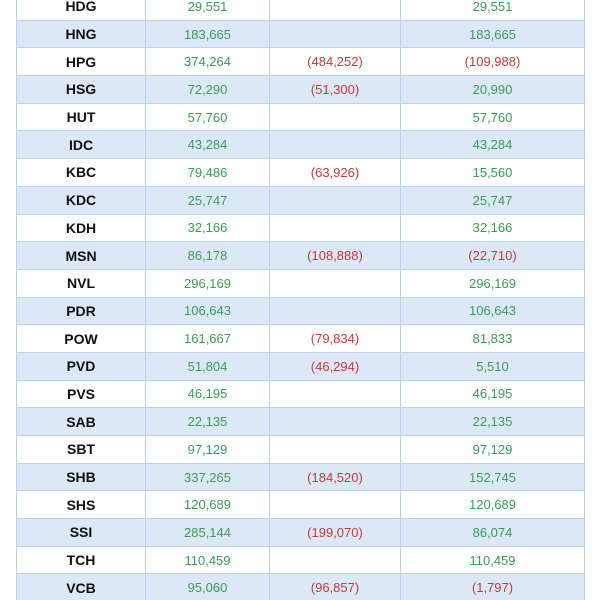 This screenshot has width=600, height=600. Describe the element at coordinates (81, 586) in the screenshot. I see `ticker-cell: VCB` at that location.